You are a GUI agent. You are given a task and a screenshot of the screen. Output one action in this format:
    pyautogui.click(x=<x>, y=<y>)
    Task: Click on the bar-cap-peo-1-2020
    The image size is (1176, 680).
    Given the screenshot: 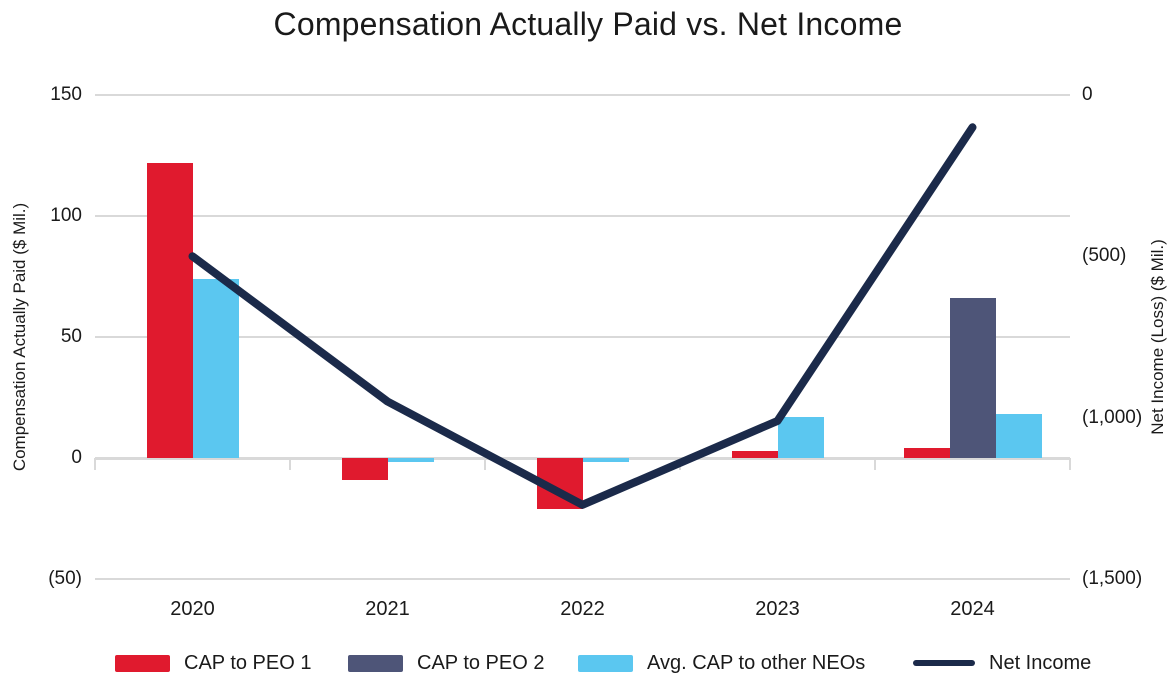 What is the action you would take?
    pyautogui.click(x=169, y=310)
    